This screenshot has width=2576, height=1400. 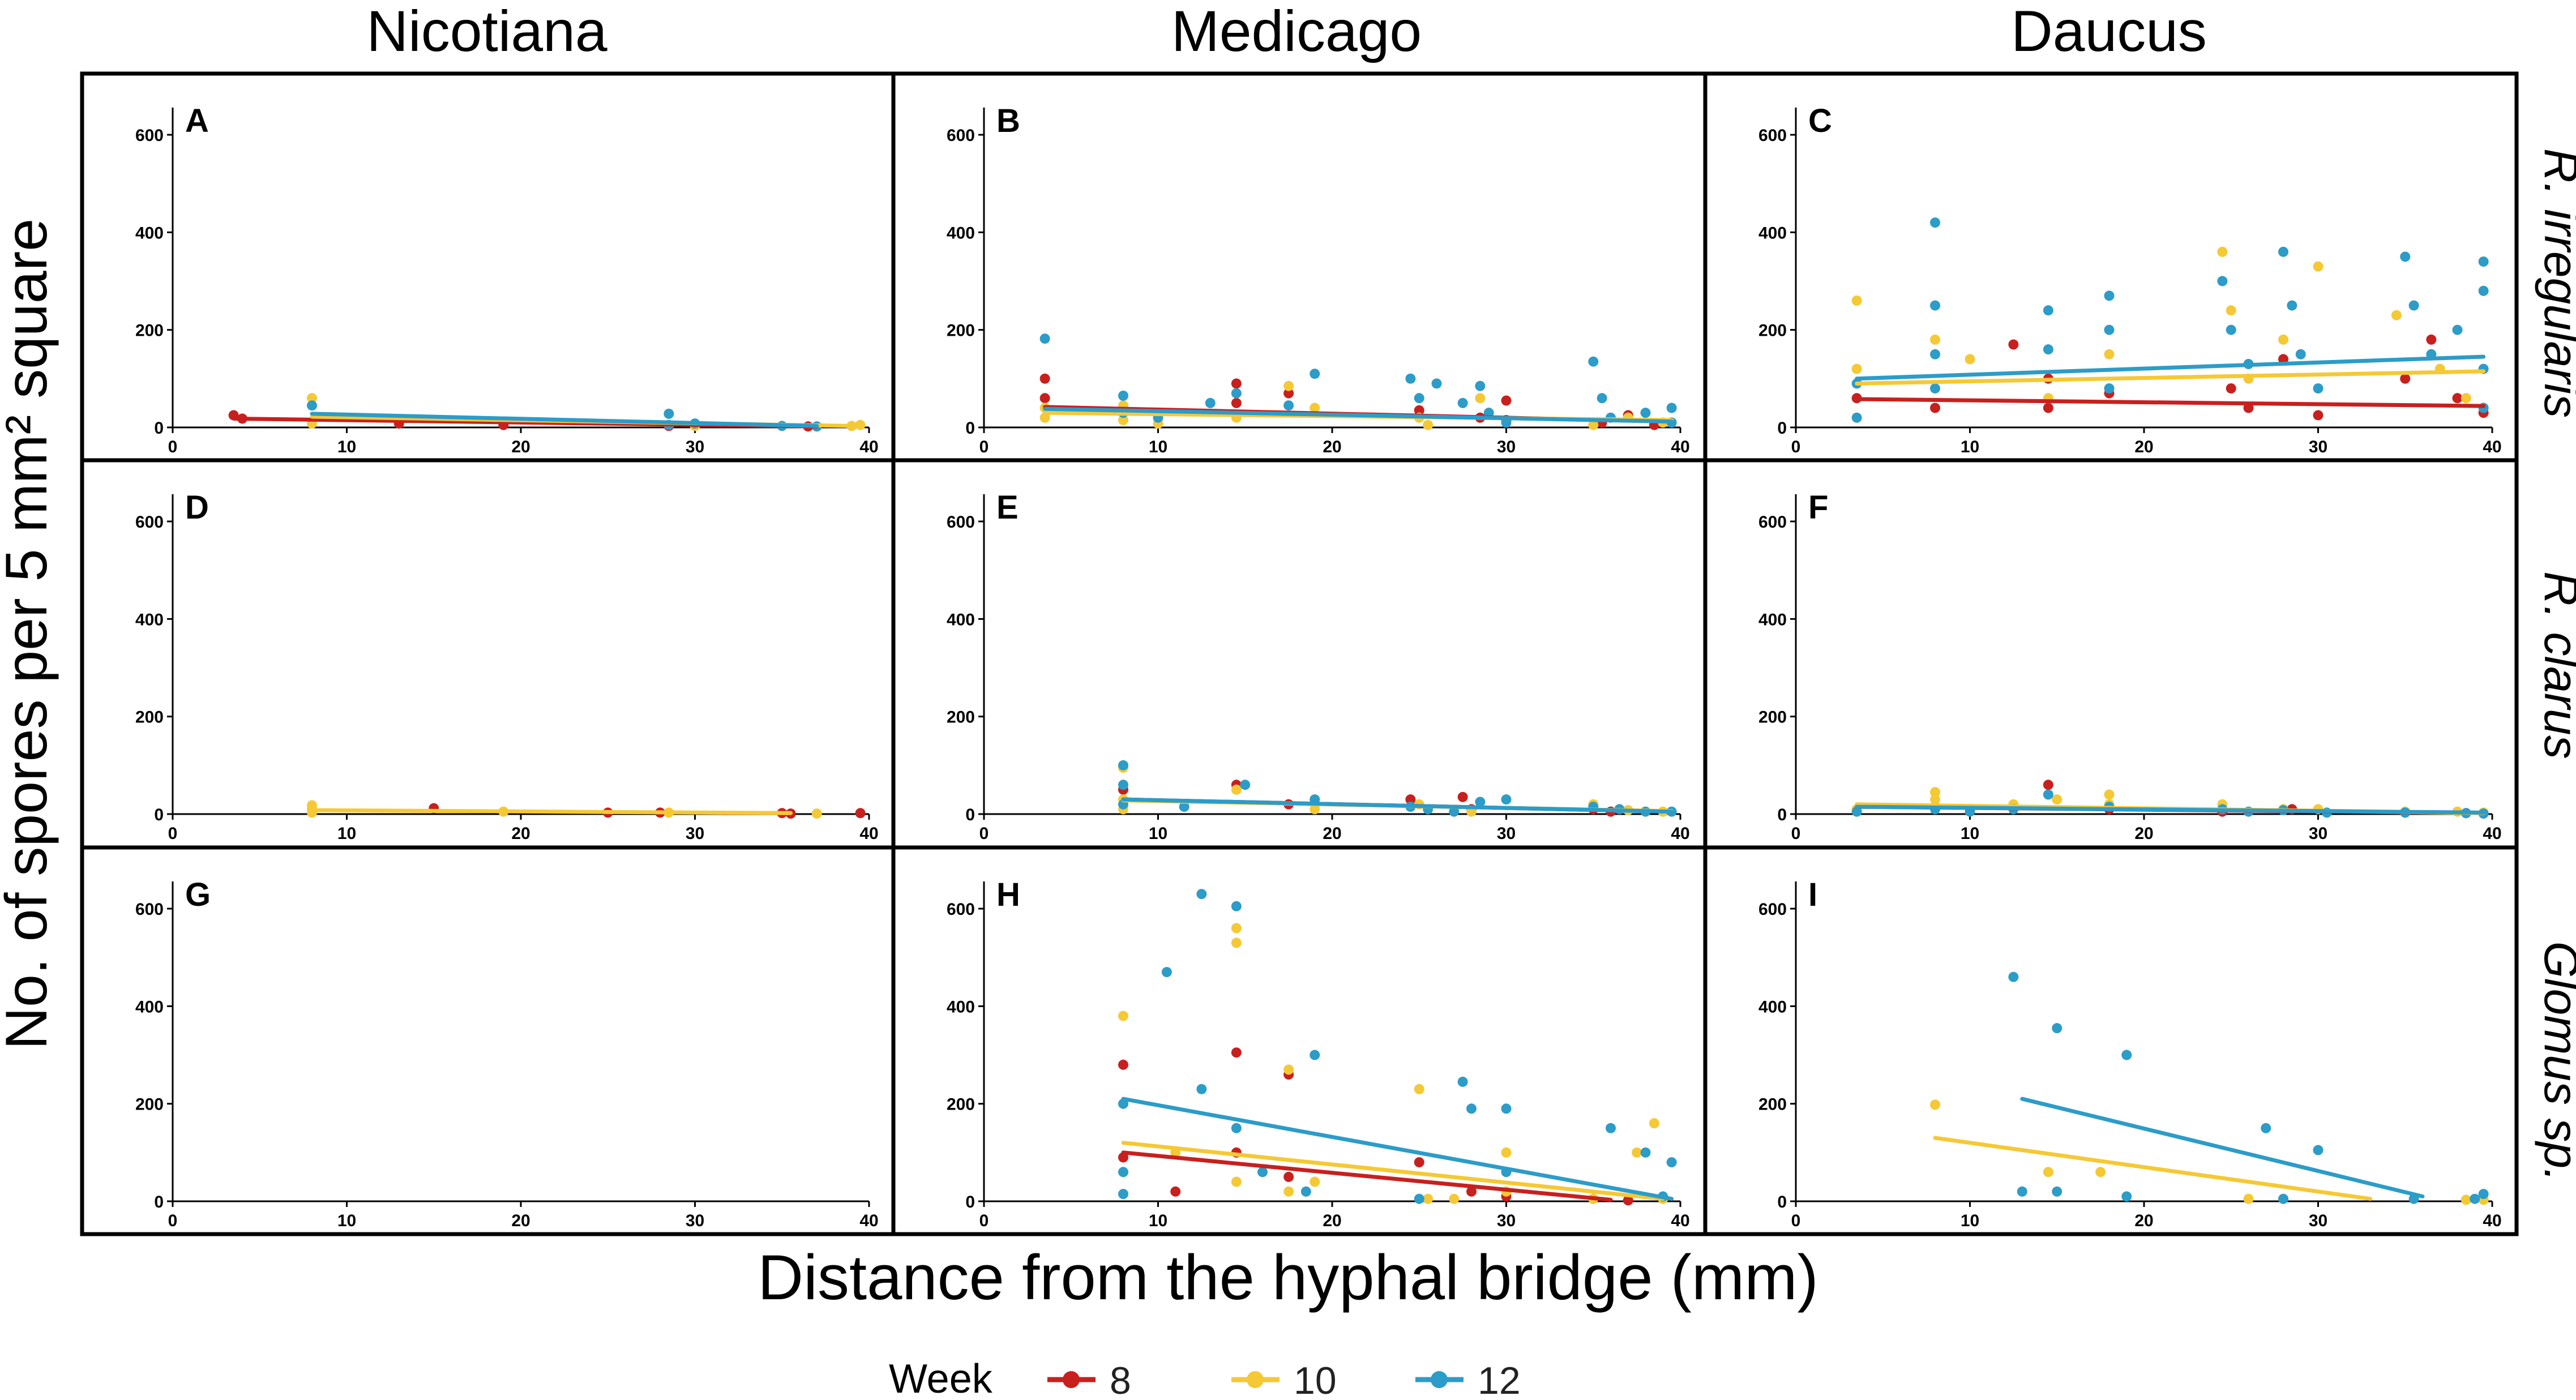 I want to click on panel-b: 0 200 400 600 0 10 20 30 40 B, so click(x=1299, y=267).